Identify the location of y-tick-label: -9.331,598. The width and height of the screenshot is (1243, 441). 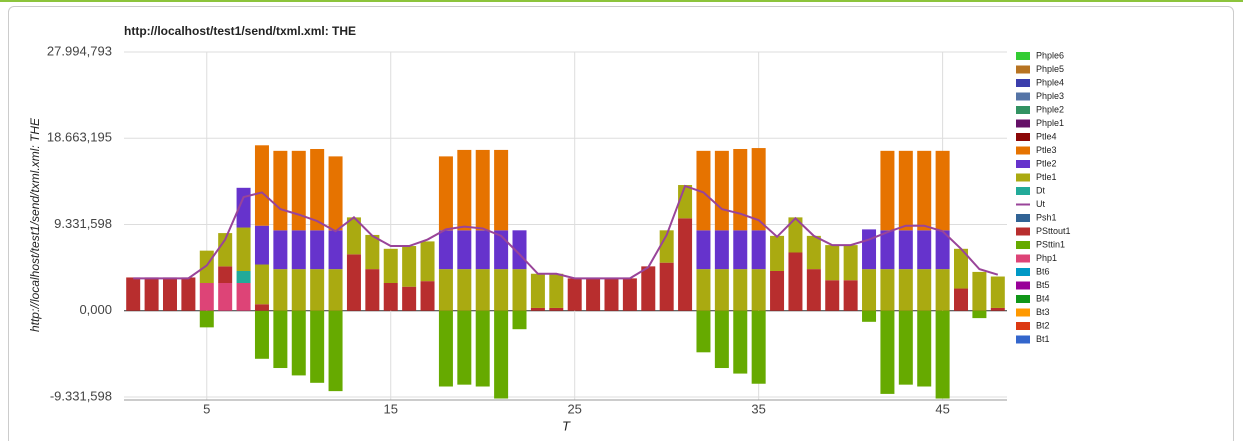
(81, 395).